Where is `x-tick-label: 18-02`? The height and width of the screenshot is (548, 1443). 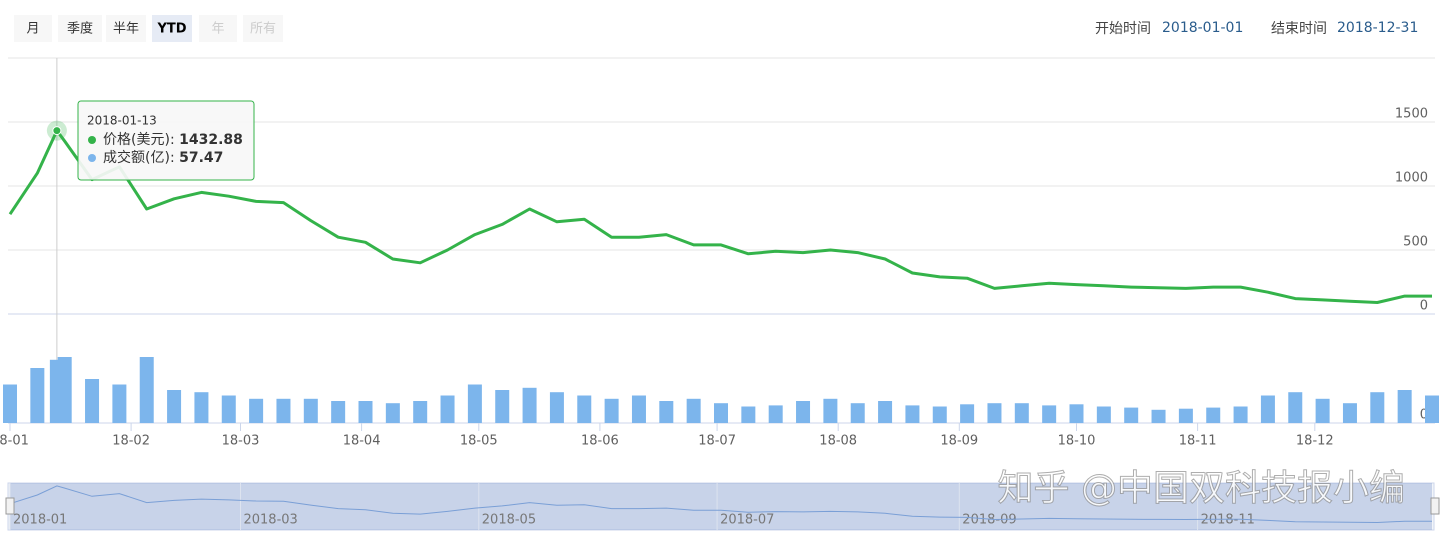
x-tick-label: 18-02 is located at coordinates (131, 441).